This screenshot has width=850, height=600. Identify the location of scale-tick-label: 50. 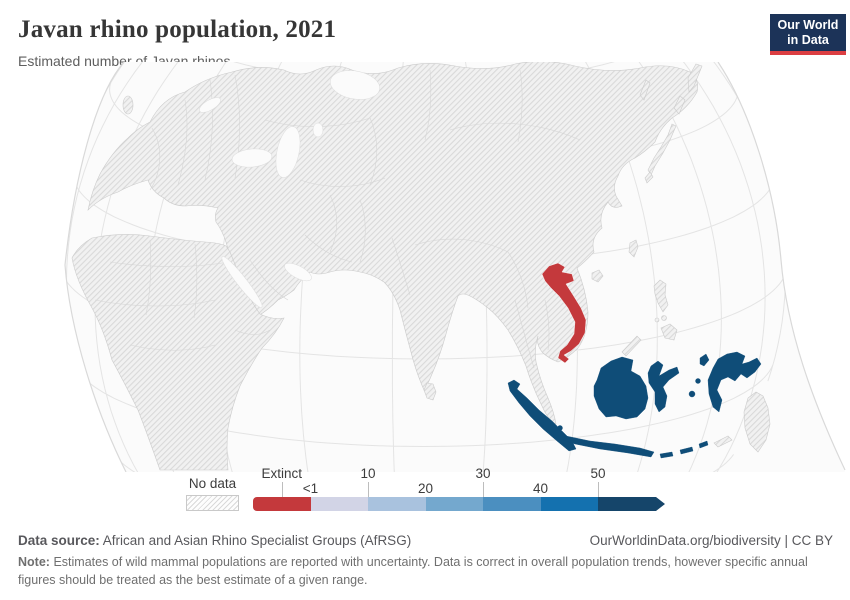
(598, 473).